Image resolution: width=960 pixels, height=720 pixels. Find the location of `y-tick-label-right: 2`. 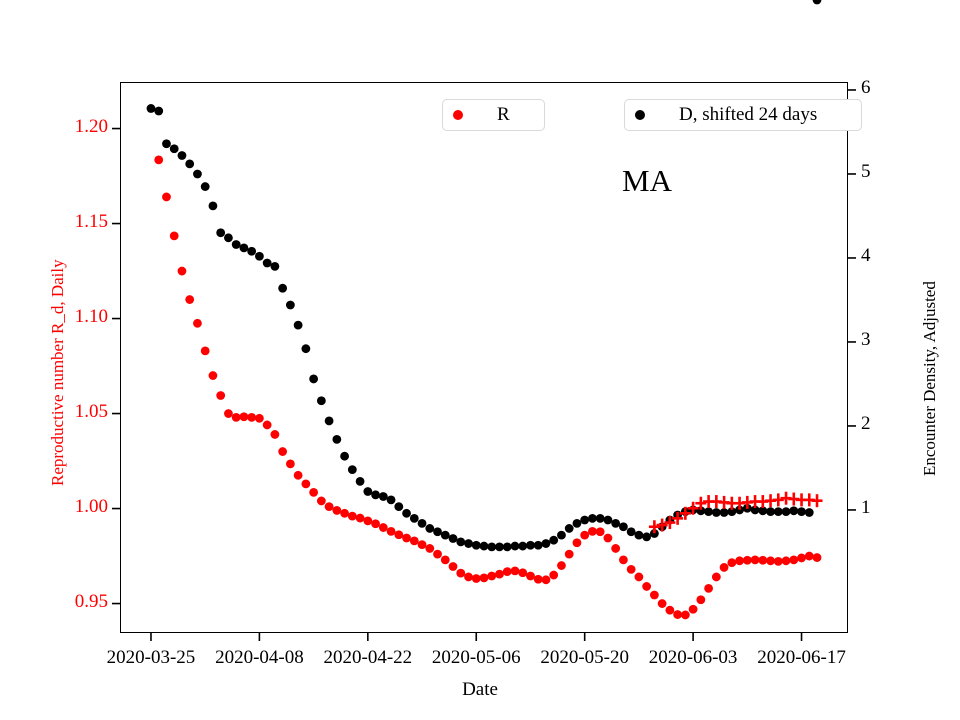

y-tick-label-right: 2 is located at coordinates (866, 423).